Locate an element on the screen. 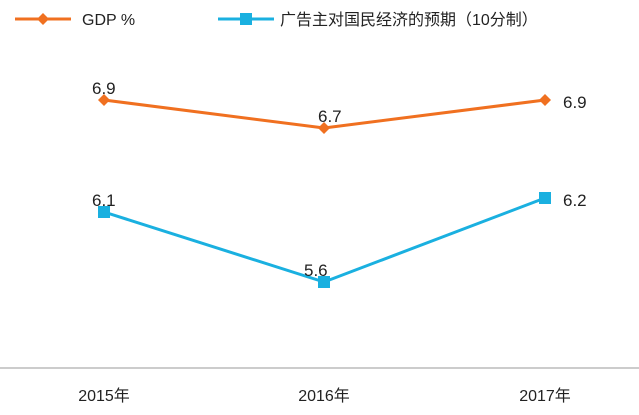  x-tick-label-2: 2016年 is located at coordinates (324, 396).